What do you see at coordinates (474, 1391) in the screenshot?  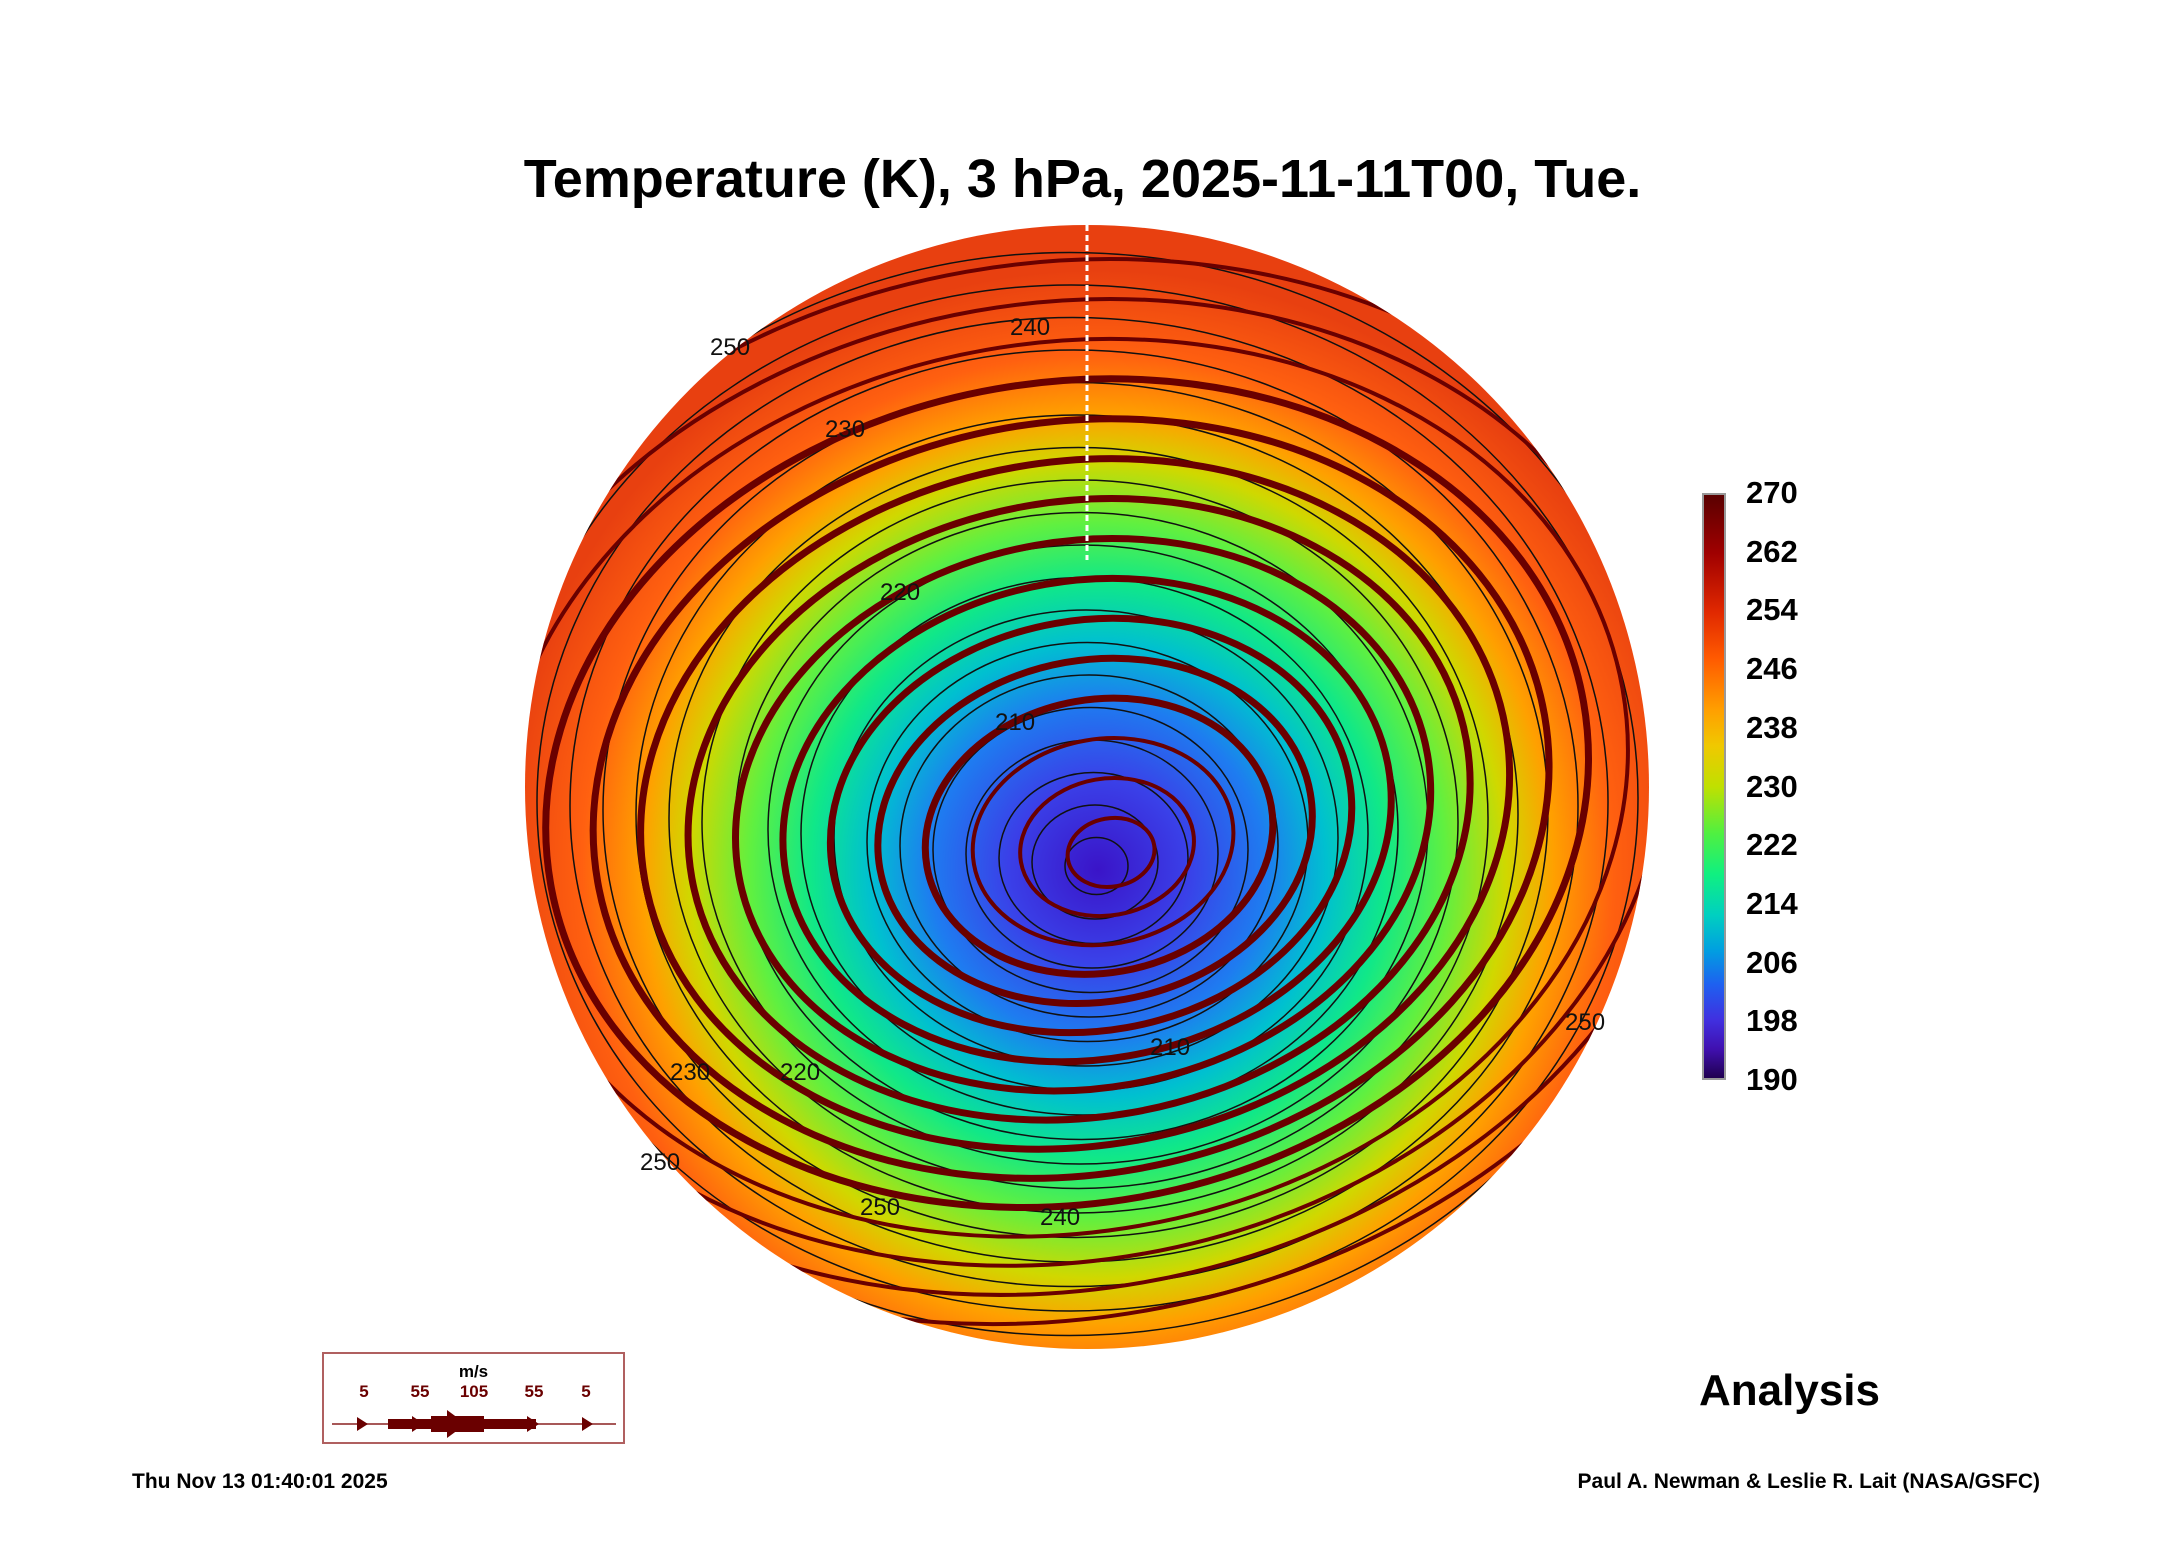 I see `wind-value: 105` at bounding box center [474, 1391].